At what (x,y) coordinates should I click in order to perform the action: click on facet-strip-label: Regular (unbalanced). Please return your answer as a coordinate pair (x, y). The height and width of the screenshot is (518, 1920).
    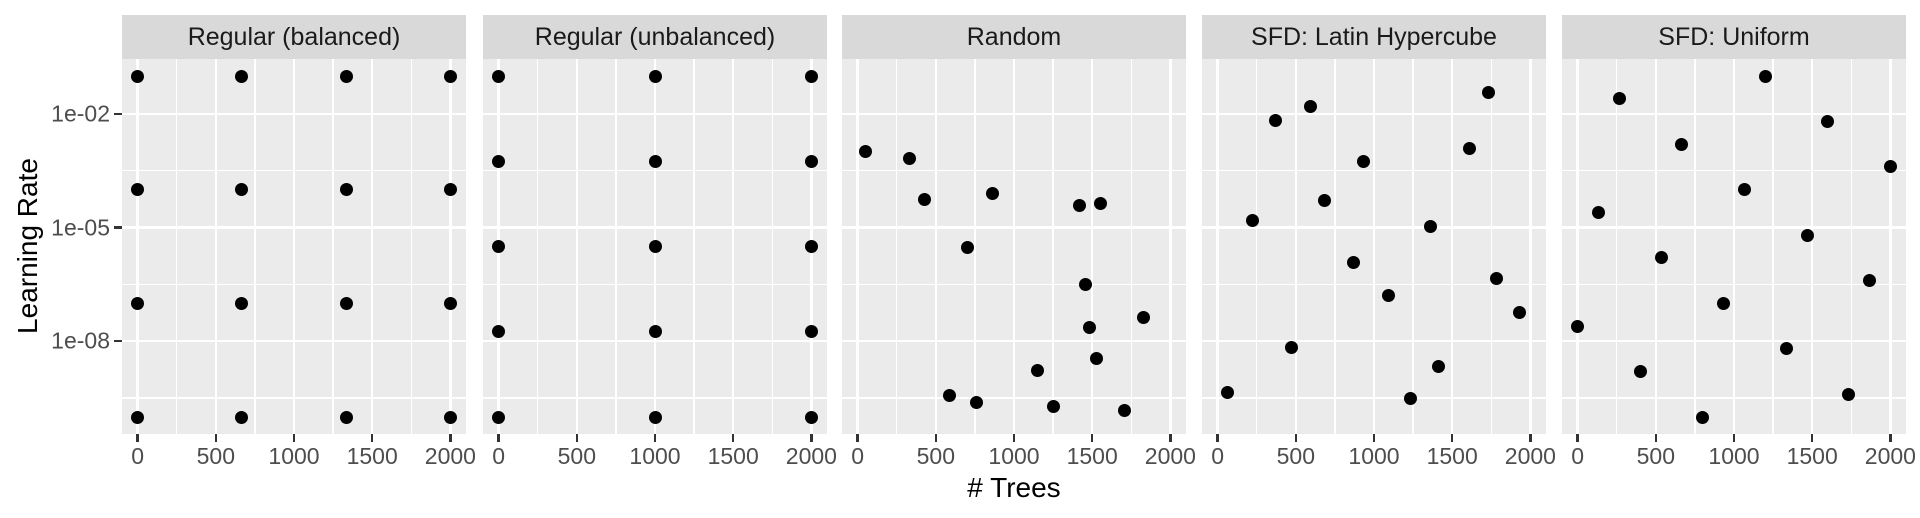
    Looking at the image, I should click on (655, 36).